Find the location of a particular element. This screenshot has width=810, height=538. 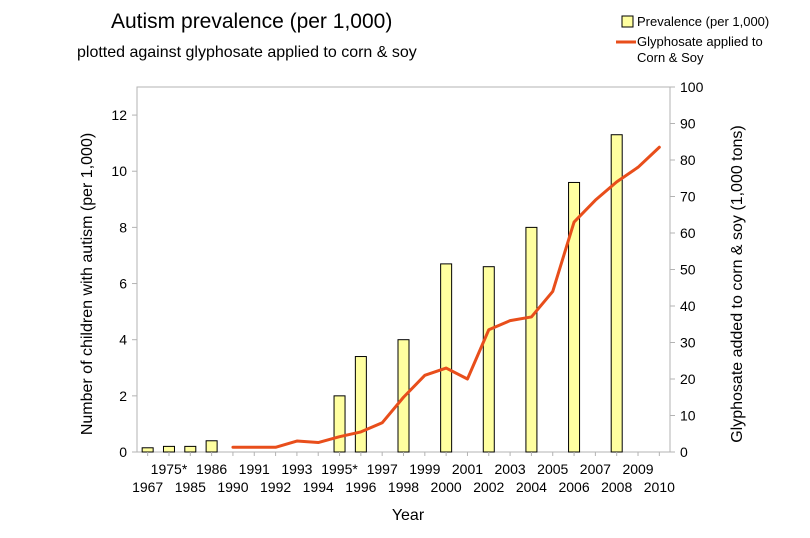

x-tick-label: 1999 is located at coordinates (424, 469).